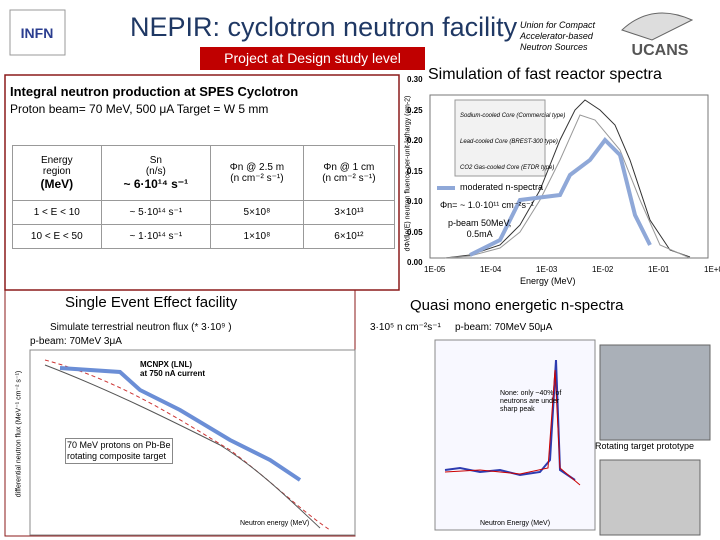 The height and width of the screenshot is (540, 720). I want to click on plot-frame, so click(515, 435).